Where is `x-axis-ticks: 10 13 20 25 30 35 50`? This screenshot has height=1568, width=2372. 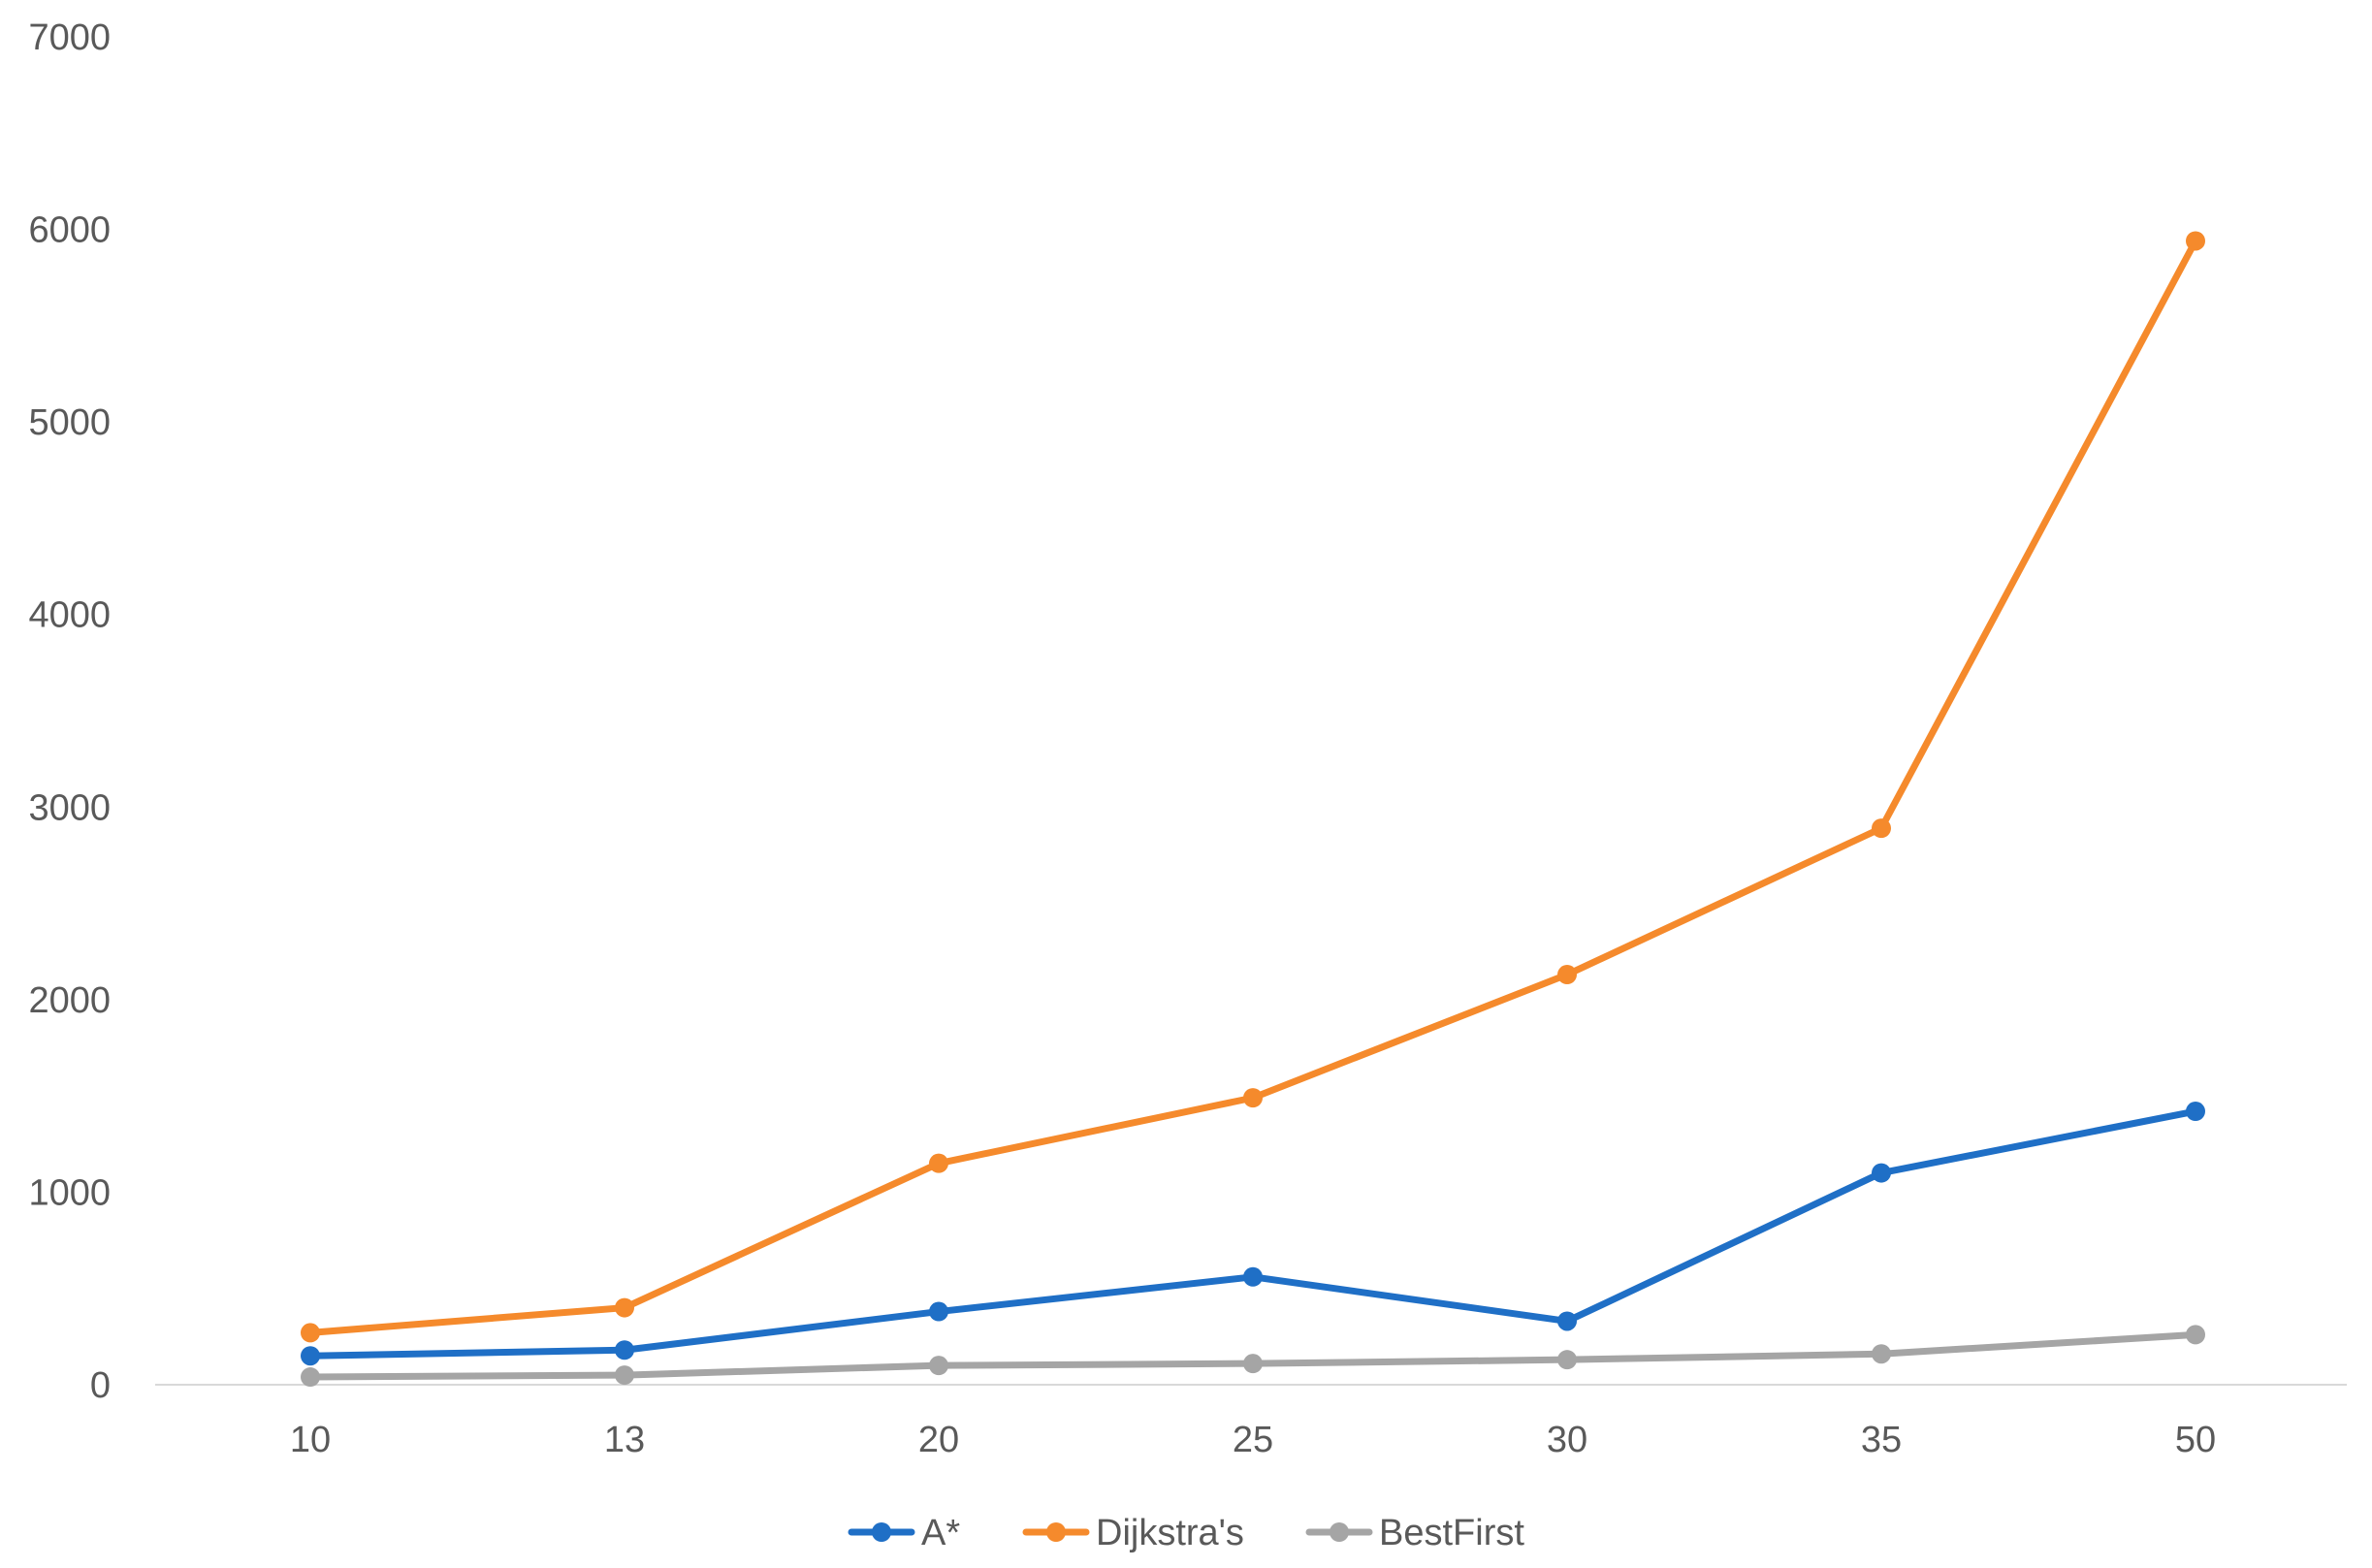 x-axis-ticks: 10 13 20 25 30 35 50 is located at coordinates (1253, 1440).